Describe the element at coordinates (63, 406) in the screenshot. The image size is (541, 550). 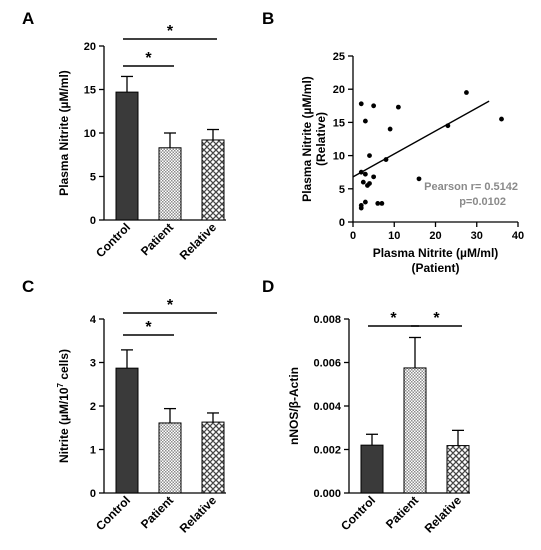
I see `y-axis-label: Nitrite (µM/107 cells)` at that location.